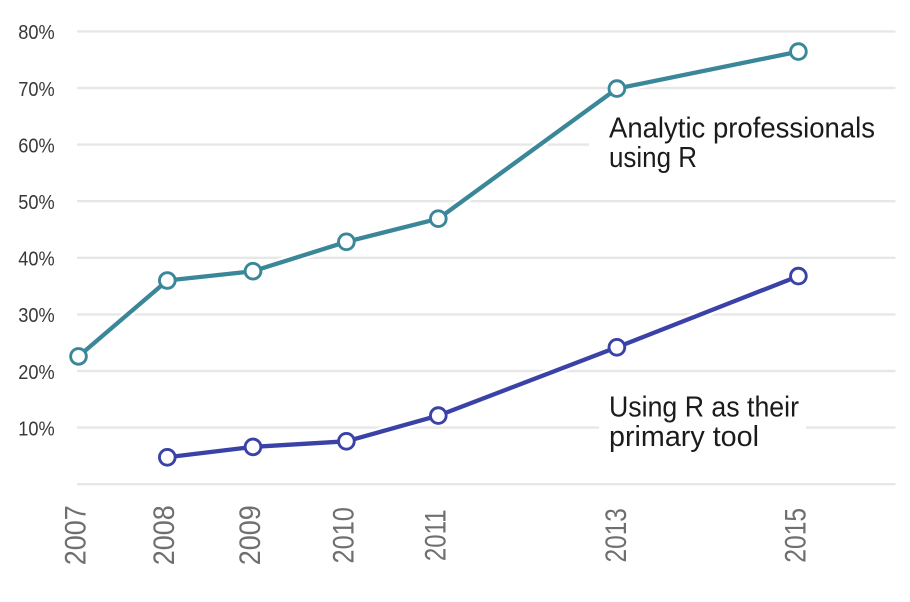  What do you see at coordinates (653, 158) in the screenshot?
I see `svg-text: using R` at bounding box center [653, 158].